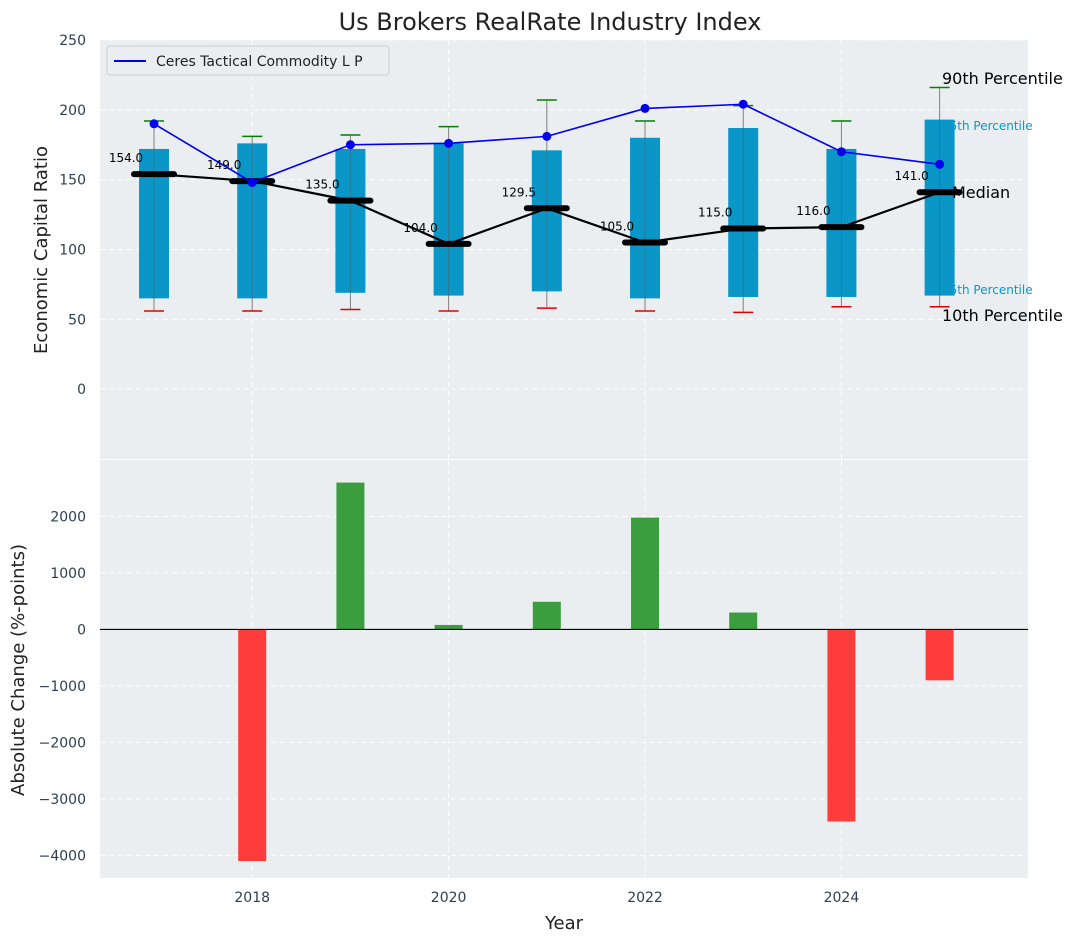 Image resolution: width=1077 pixels, height=942 pixels. I want to click on annotation-p10: 10th Percentile, so click(1002, 315).